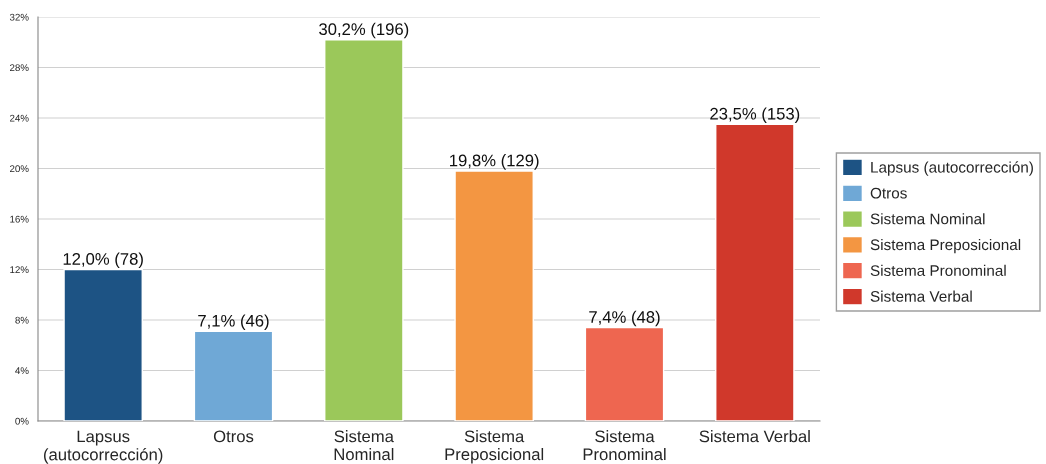  What do you see at coordinates (103, 447) in the screenshot?
I see `x-tick-label: Lapsus (autocorrección)` at bounding box center [103, 447].